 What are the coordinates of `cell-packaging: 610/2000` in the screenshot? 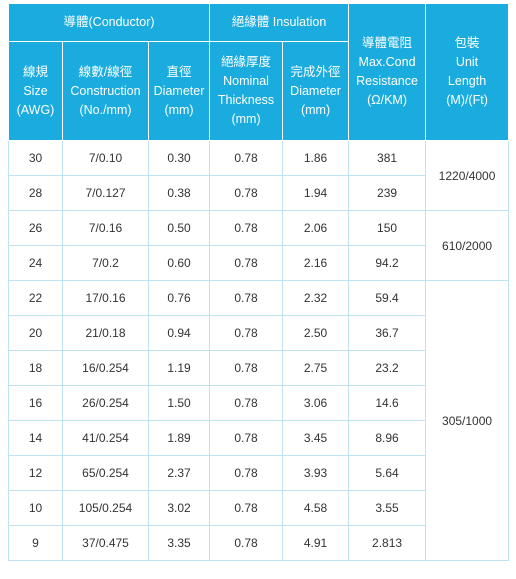 It's located at (467, 245).